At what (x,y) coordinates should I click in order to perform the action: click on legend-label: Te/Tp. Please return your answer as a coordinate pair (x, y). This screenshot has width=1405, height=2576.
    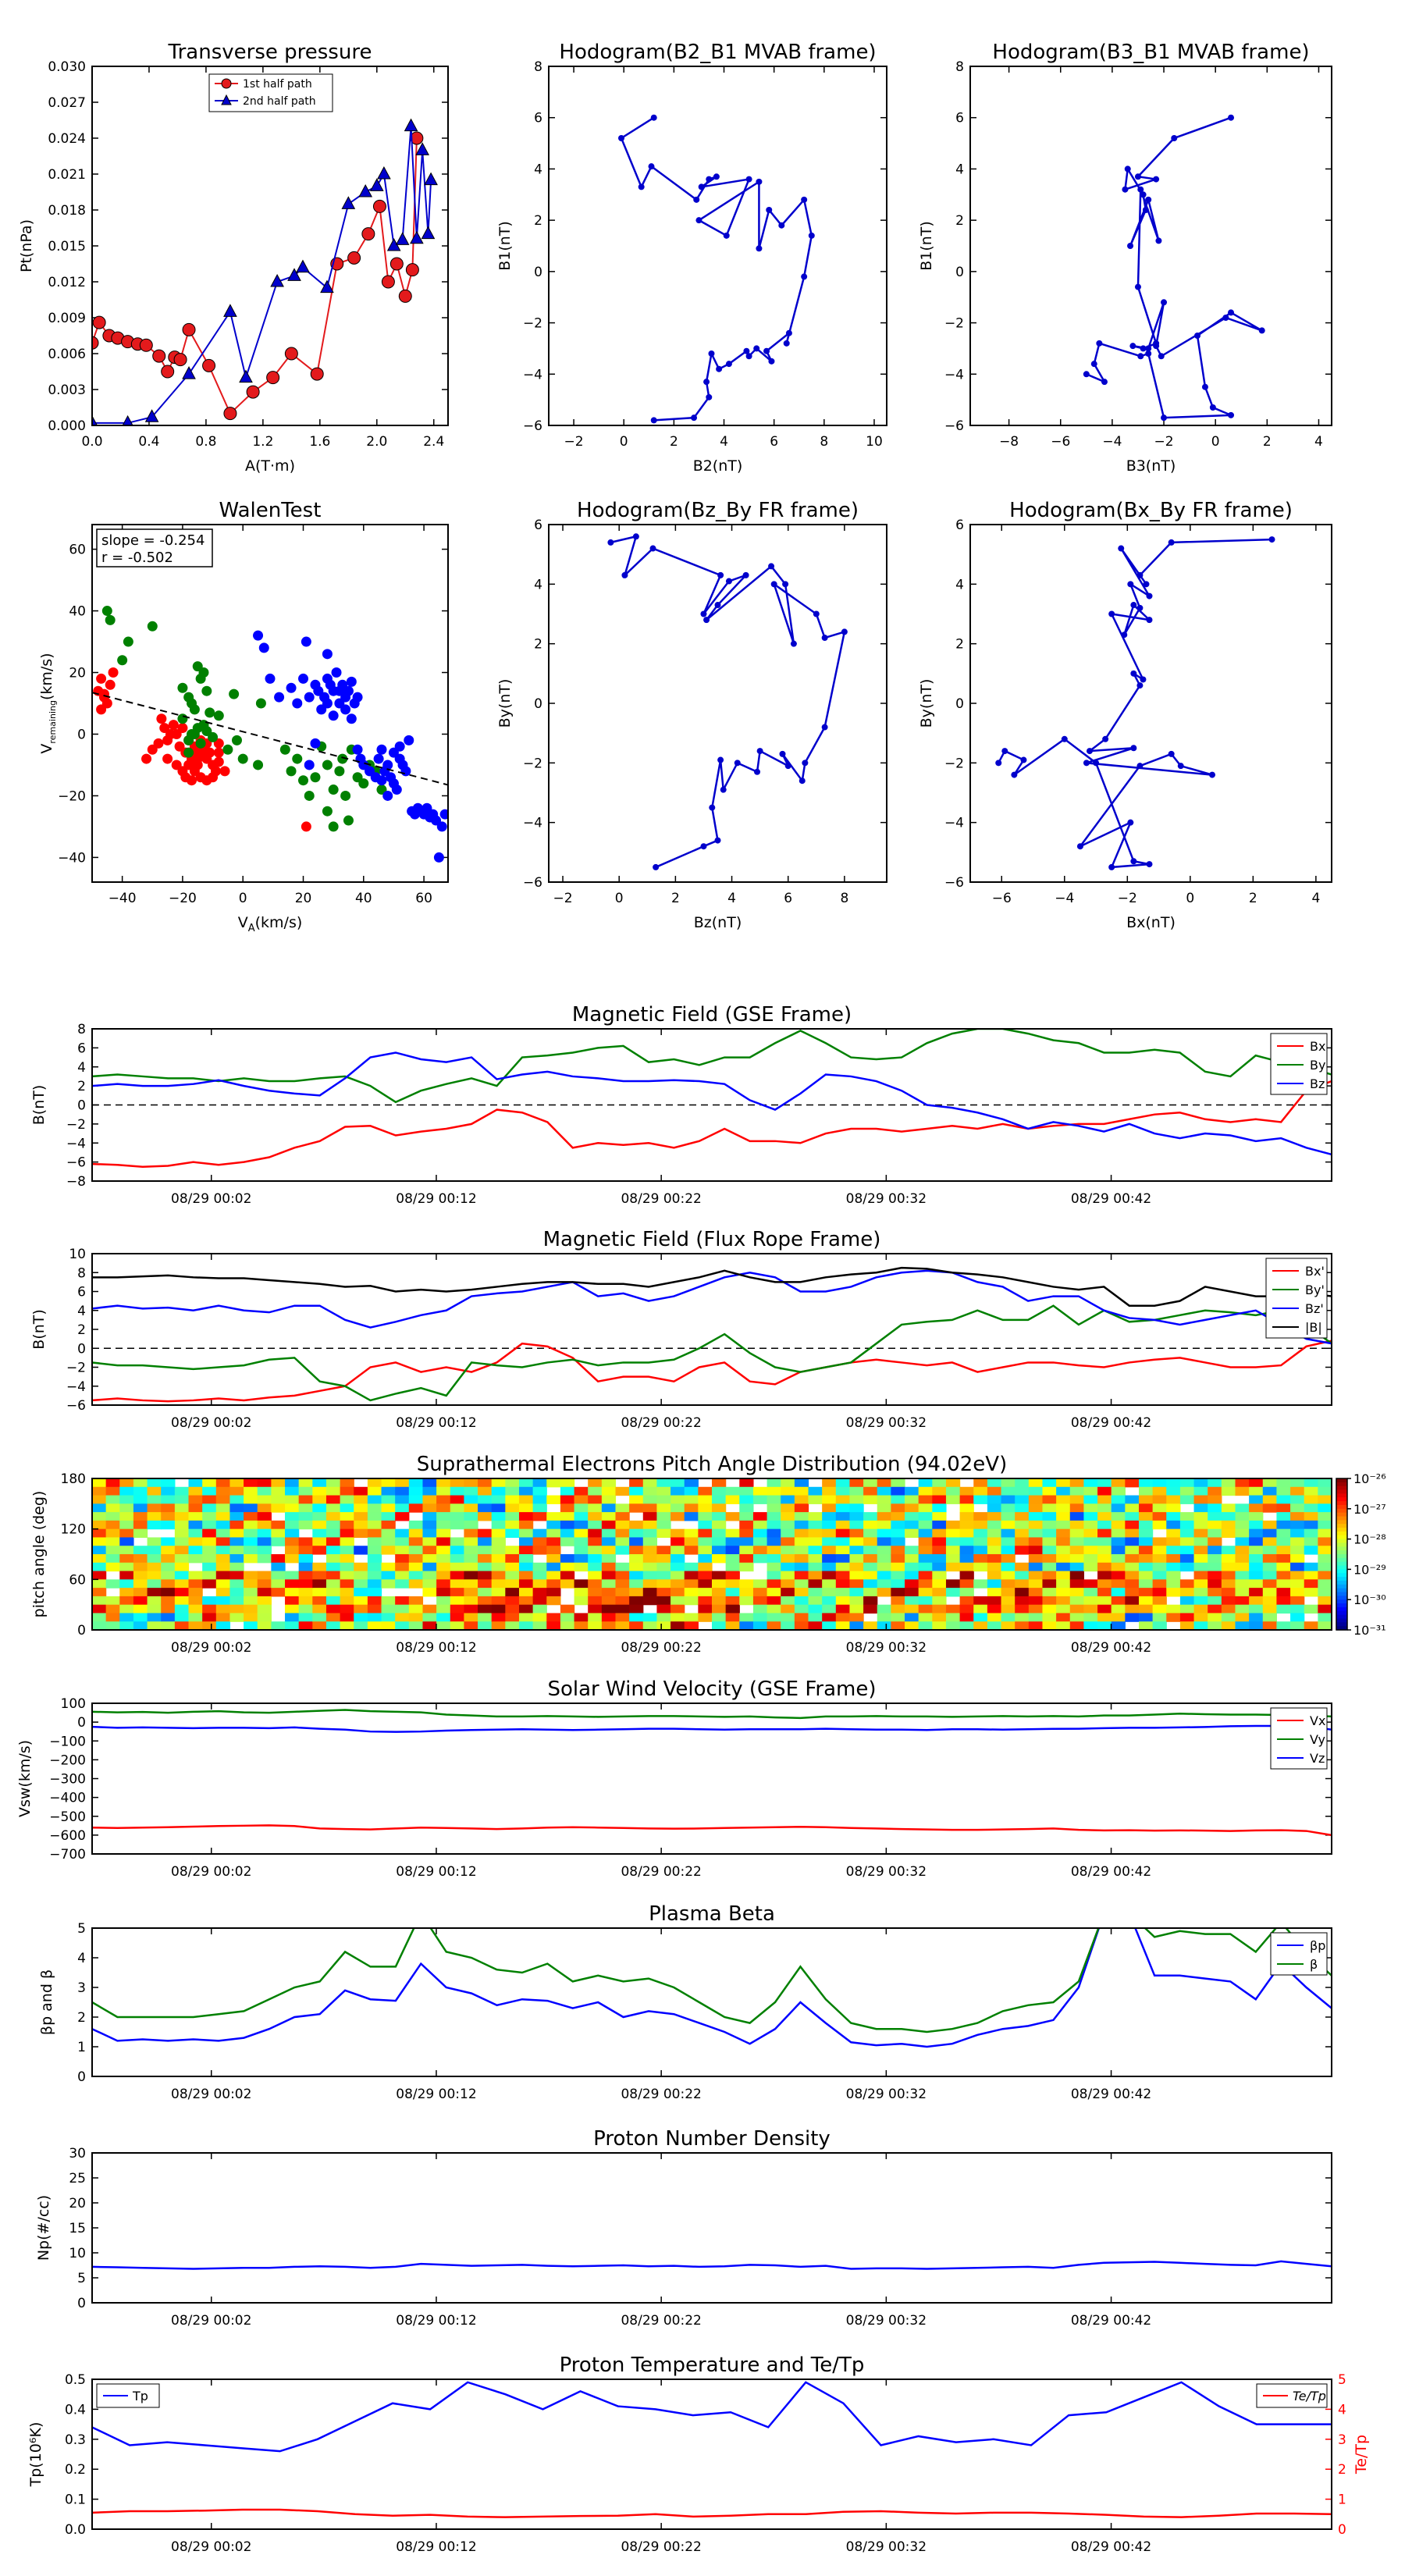
    Looking at the image, I should click on (1309, 2396).